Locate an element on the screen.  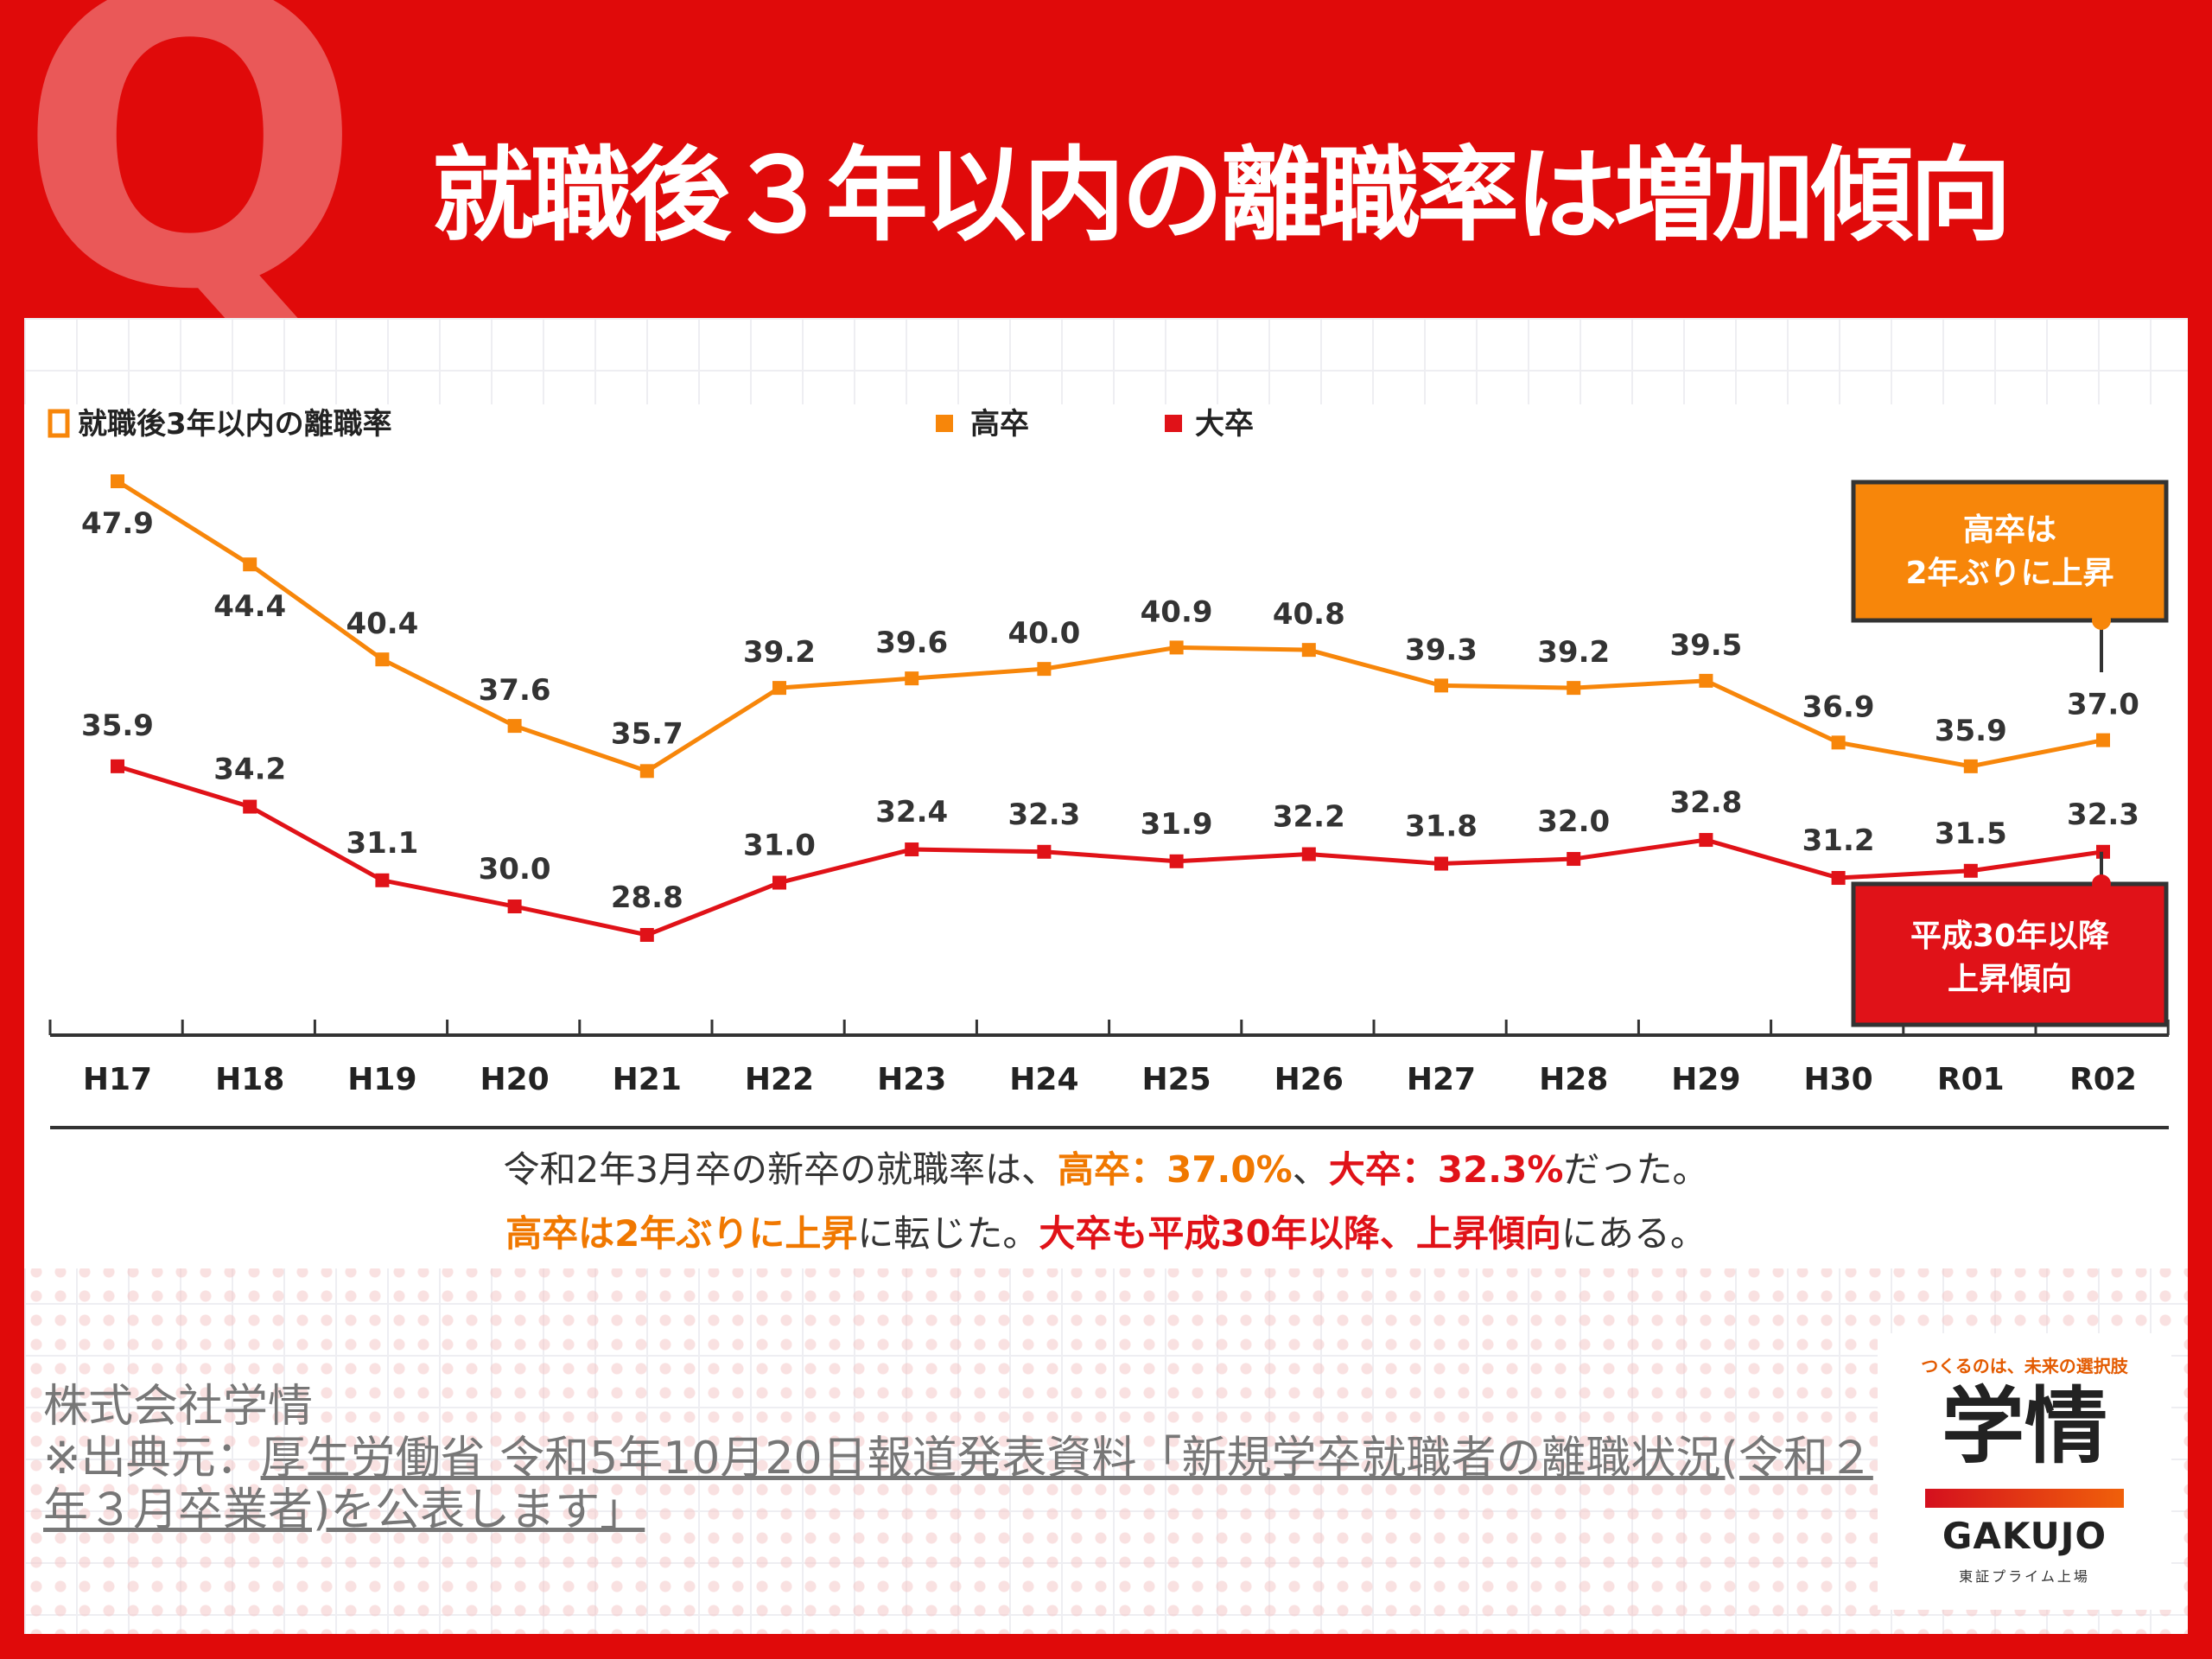
callout-koukou-text: 高卒は is located at coordinates (2009, 530).